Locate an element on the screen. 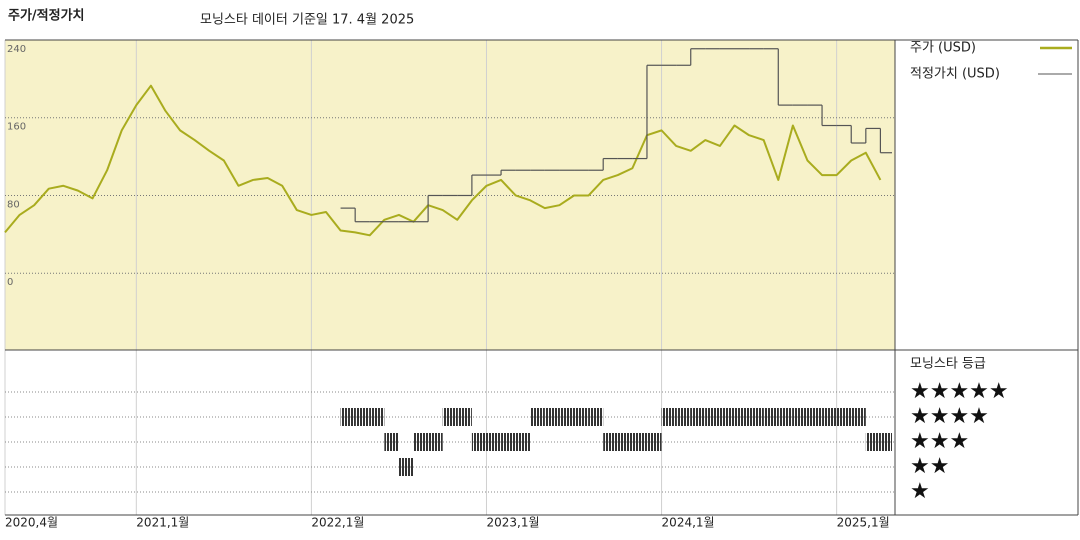 The image size is (1080, 540). y-tick-label: 240 is located at coordinates (16, 49).